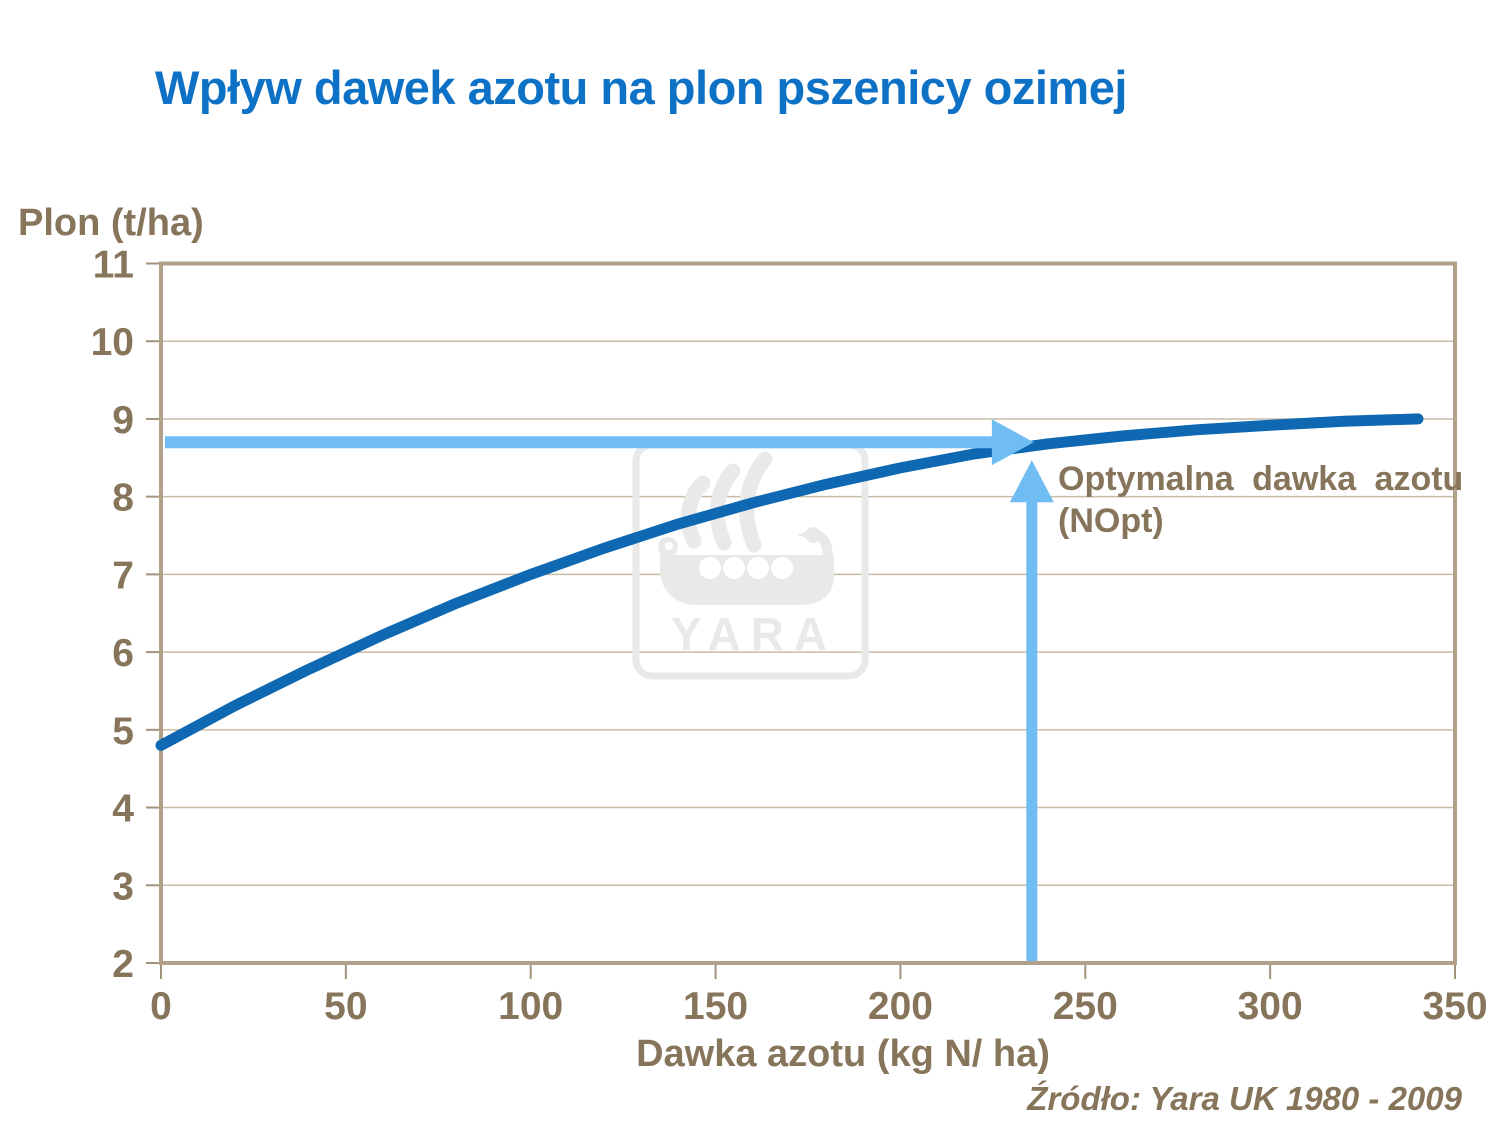 The image size is (1500, 1125). I want to click on y-tick-label: 4, so click(123, 809).